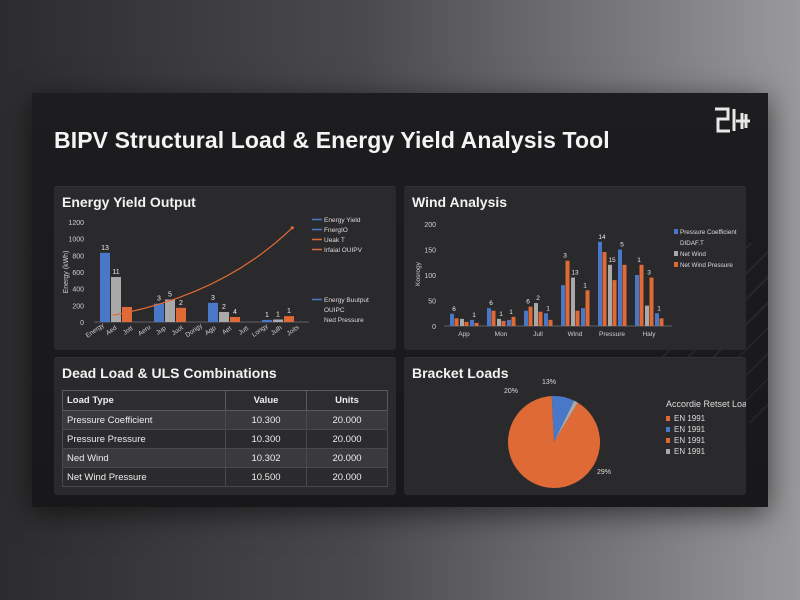 The height and width of the screenshot is (600, 800). Describe the element at coordinates (612, 334) in the screenshot. I see `x-tick-label: Pressure` at that location.